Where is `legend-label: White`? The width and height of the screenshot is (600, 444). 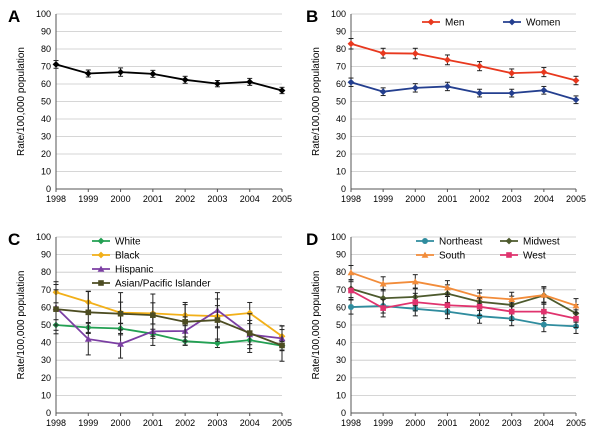
legend-label: White is located at coordinates (128, 242).